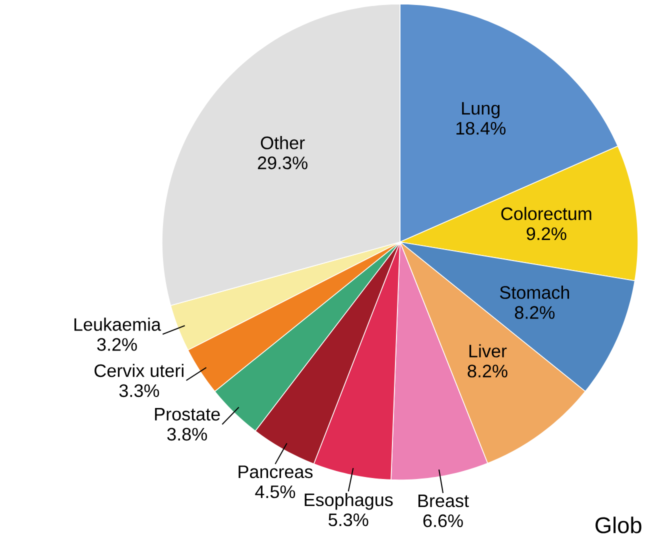  I want to click on slice-label: Leukaemia, so click(118, 324).